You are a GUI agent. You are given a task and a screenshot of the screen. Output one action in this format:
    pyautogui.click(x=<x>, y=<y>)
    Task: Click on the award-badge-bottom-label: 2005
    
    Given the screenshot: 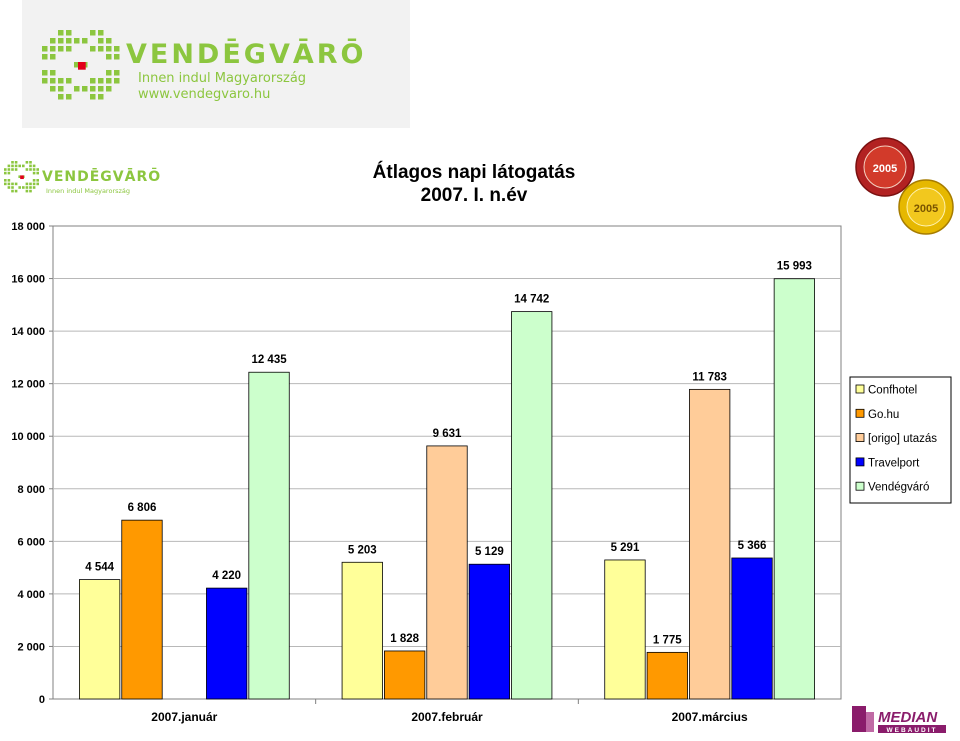 What is the action you would take?
    pyautogui.click(x=926, y=209)
    